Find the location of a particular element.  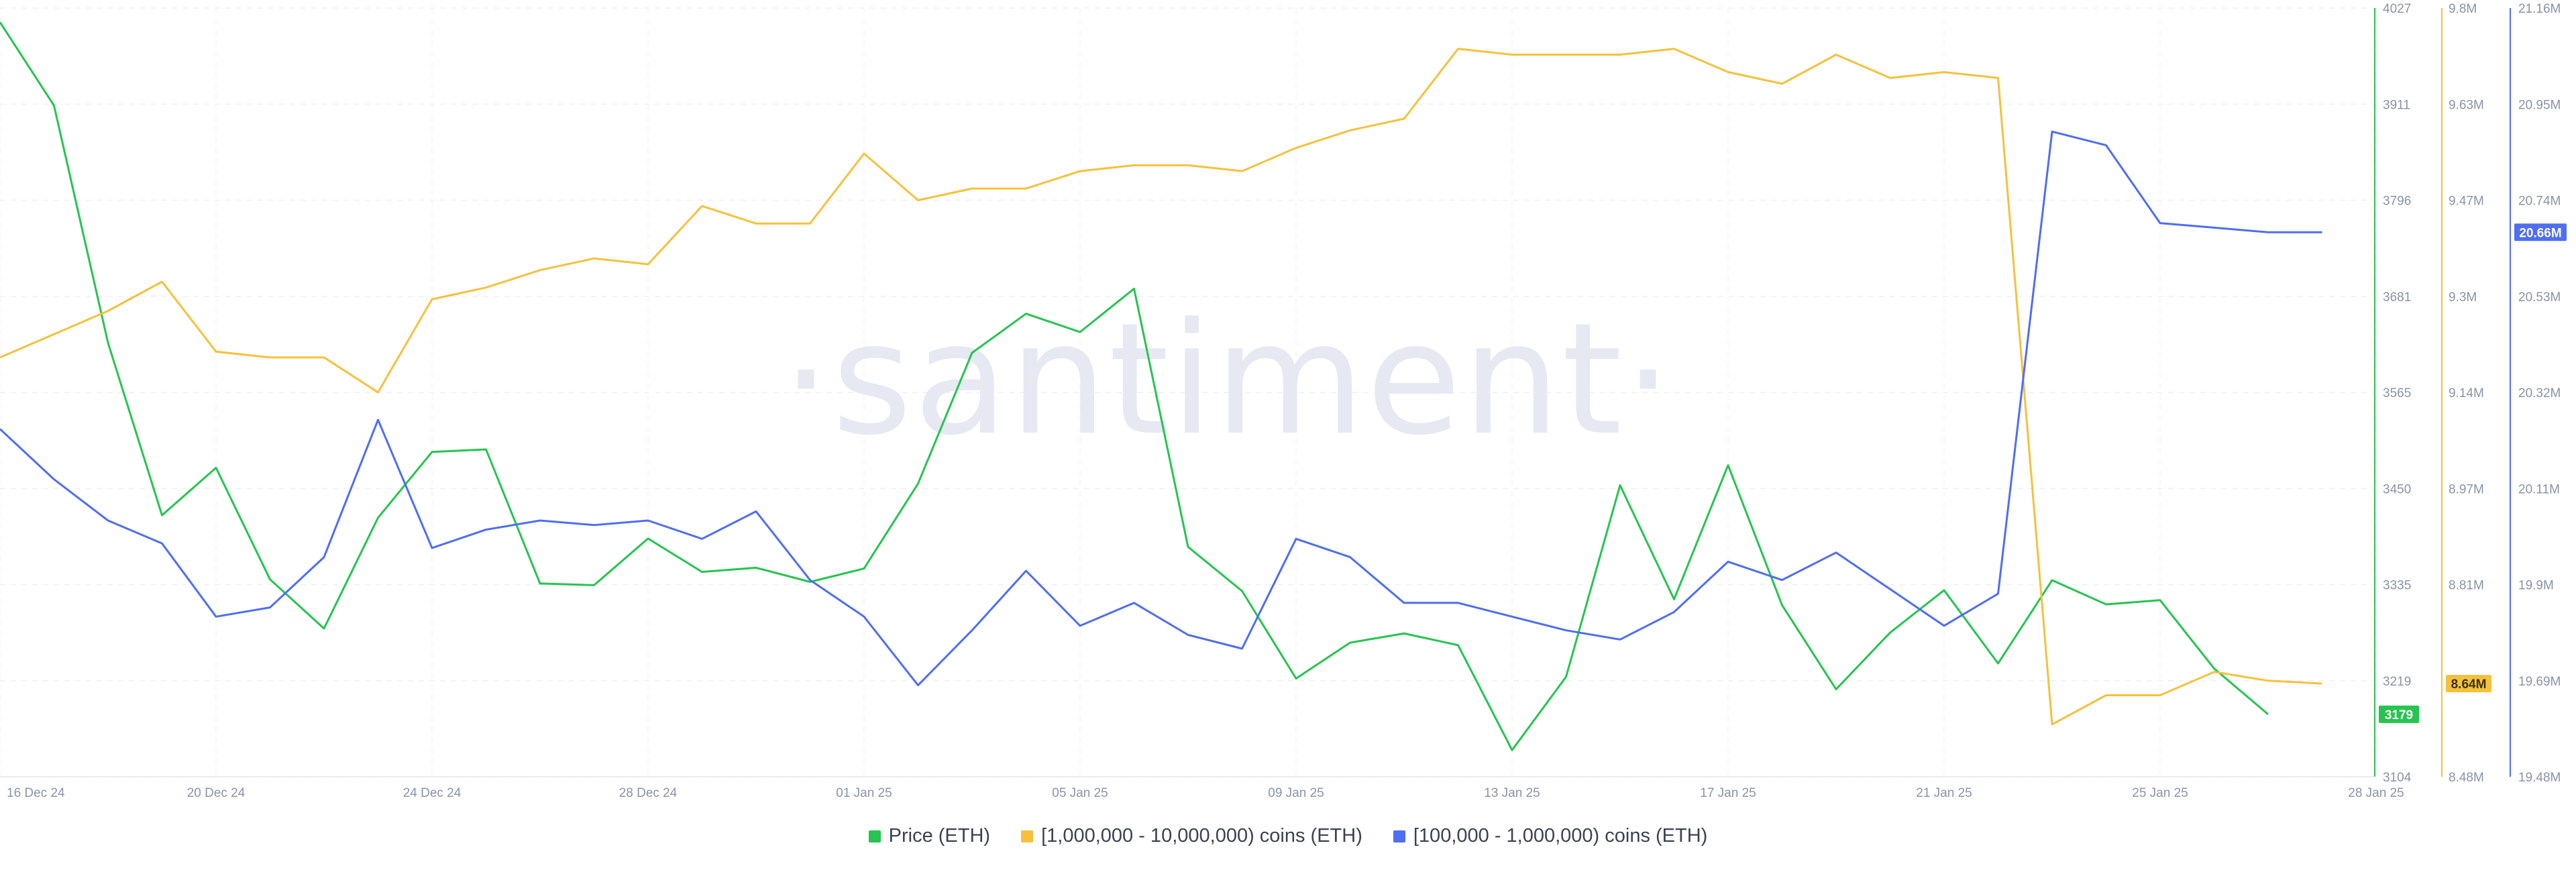

x-tick-label: 05 Jan 25 is located at coordinates (1080, 793).